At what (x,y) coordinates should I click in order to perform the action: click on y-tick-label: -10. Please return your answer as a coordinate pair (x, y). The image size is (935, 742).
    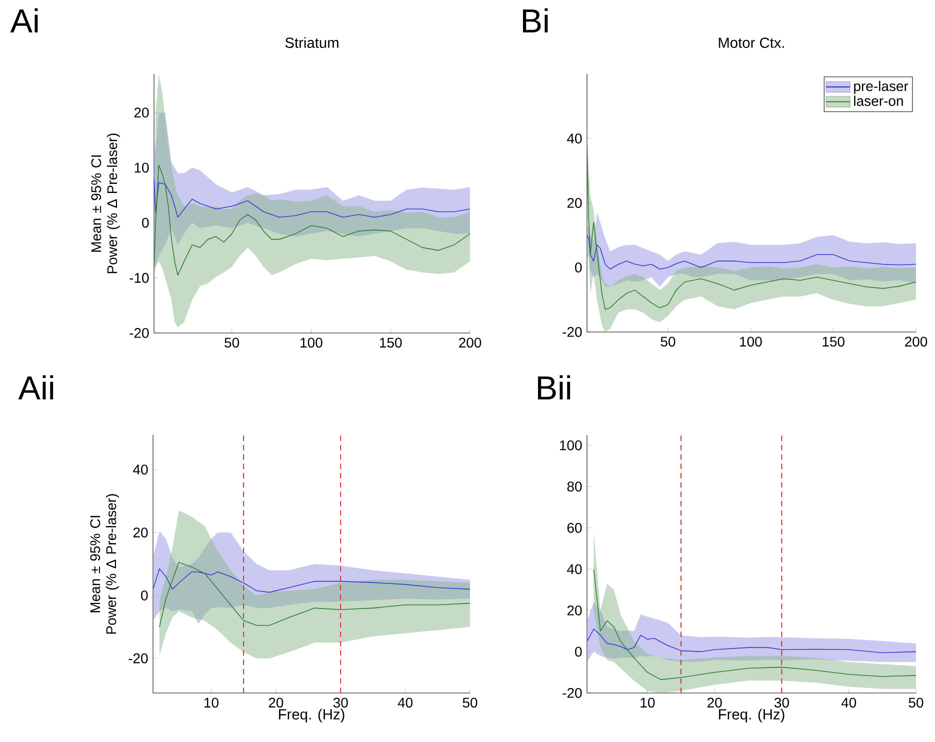
    Looking at the image, I should click on (139, 277).